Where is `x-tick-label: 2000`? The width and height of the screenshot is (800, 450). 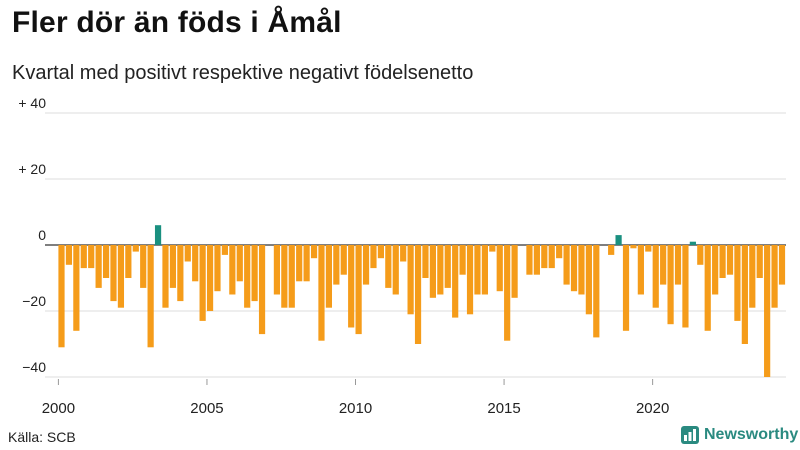
x-tick-label: 2000 is located at coordinates (58, 408).